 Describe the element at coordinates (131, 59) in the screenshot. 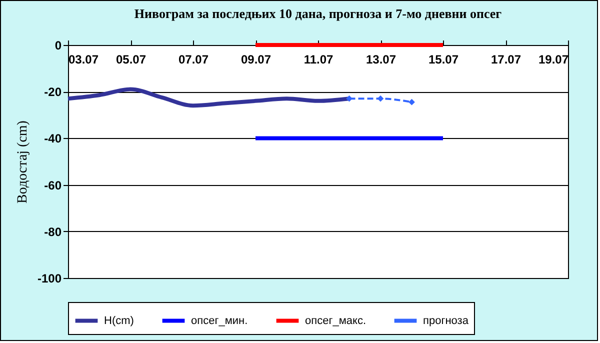

I see `x-tick-label: 05.07` at that location.